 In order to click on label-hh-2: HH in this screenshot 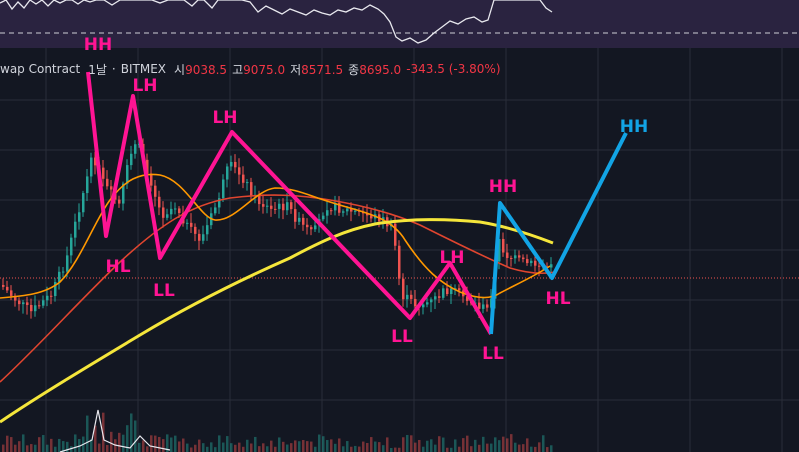, I will do `click(503, 187)`.